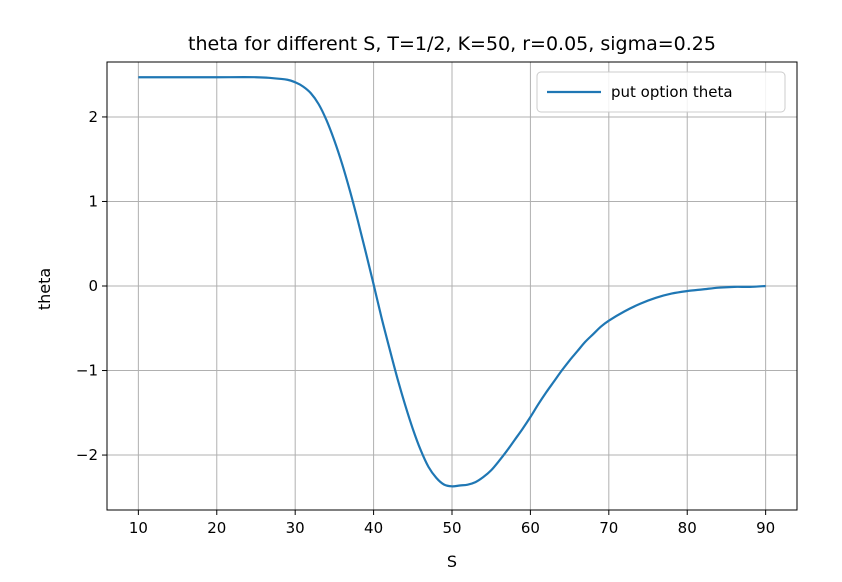 The height and width of the screenshot is (582, 842). I want to click on x-tick-label: 60, so click(530, 528).